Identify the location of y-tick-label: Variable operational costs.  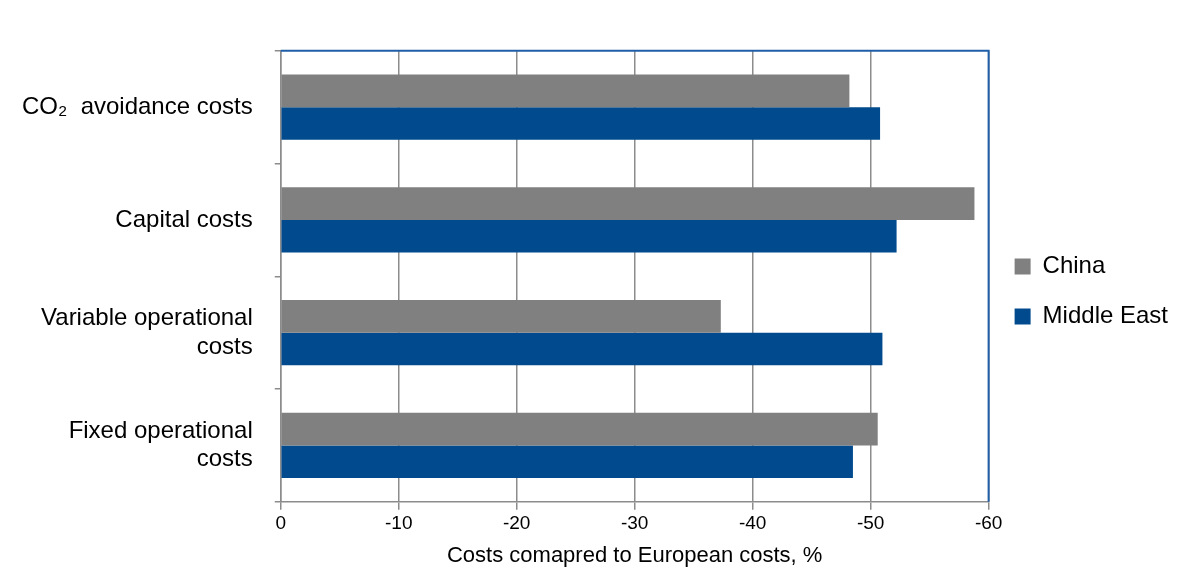
(147, 330).